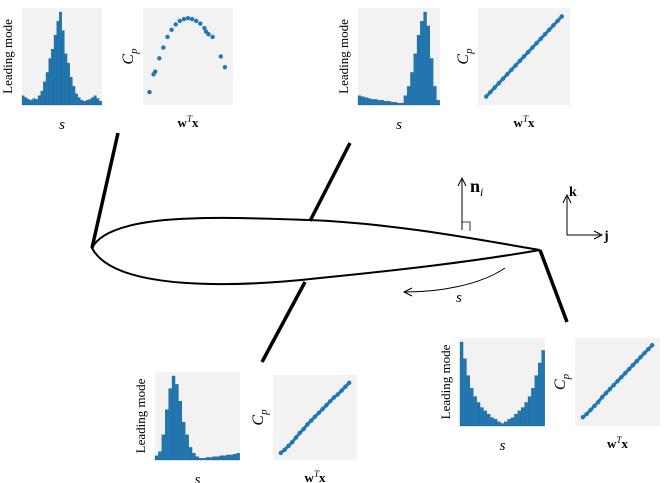 Image resolution: width=672 pixels, height=483 pixels. What do you see at coordinates (343, 56) in the screenshot?
I see `hist-y-label: Leading mode` at bounding box center [343, 56].